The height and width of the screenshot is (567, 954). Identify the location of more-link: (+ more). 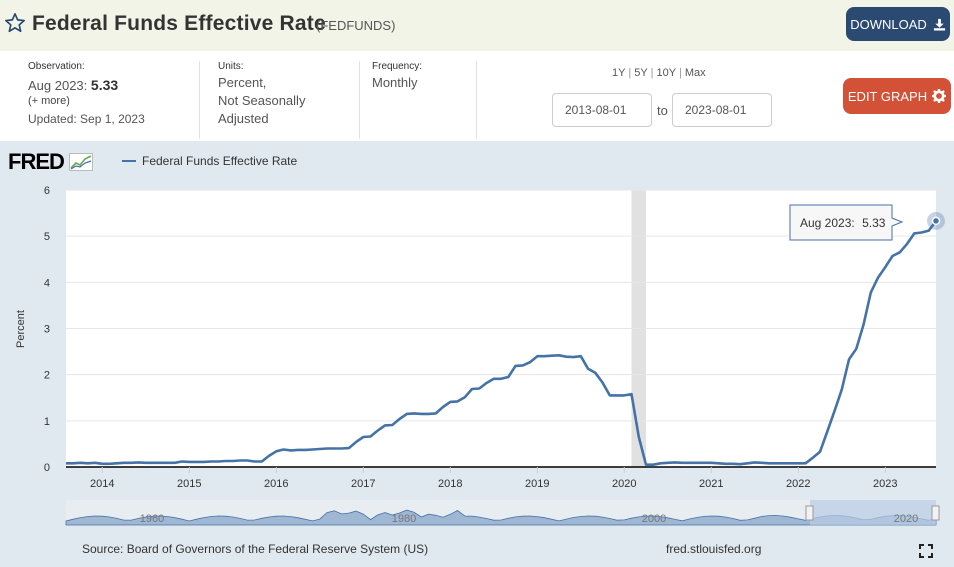
(49, 101).